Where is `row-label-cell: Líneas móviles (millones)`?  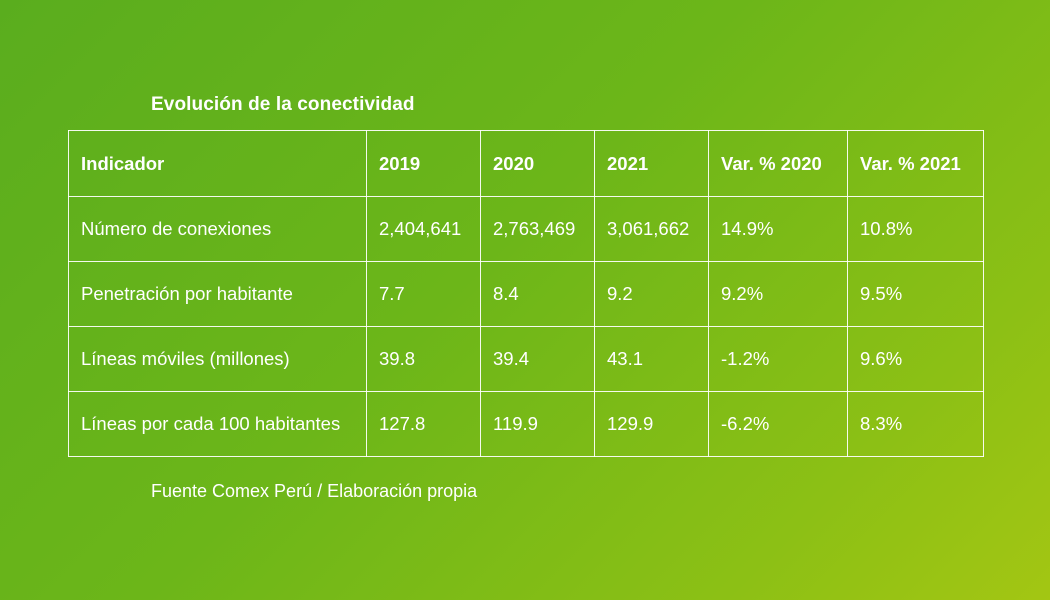
row-label-cell: Líneas móviles (millones) is located at coordinates (217, 359).